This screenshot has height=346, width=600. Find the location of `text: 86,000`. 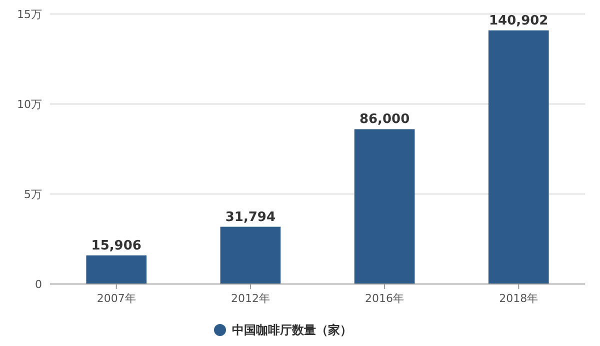

text: 86,000 is located at coordinates (384, 120).